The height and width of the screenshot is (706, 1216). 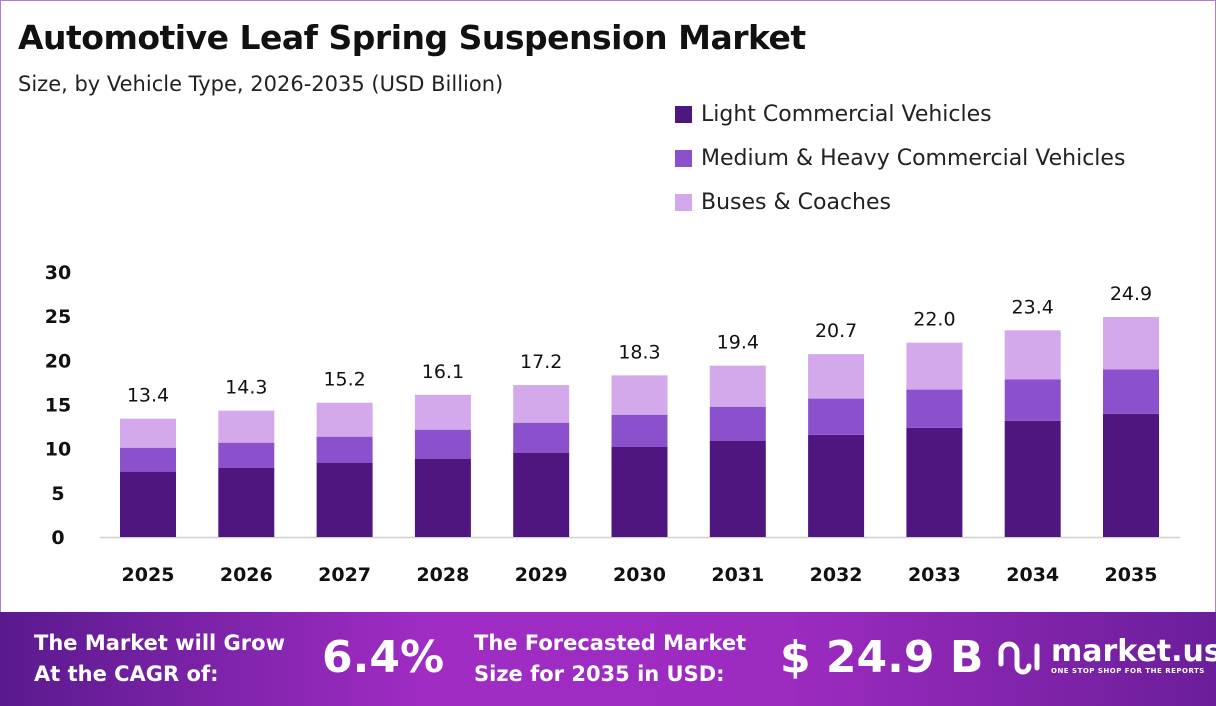 I want to click on cagr-value: 6.4%, so click(x=383, y=657).